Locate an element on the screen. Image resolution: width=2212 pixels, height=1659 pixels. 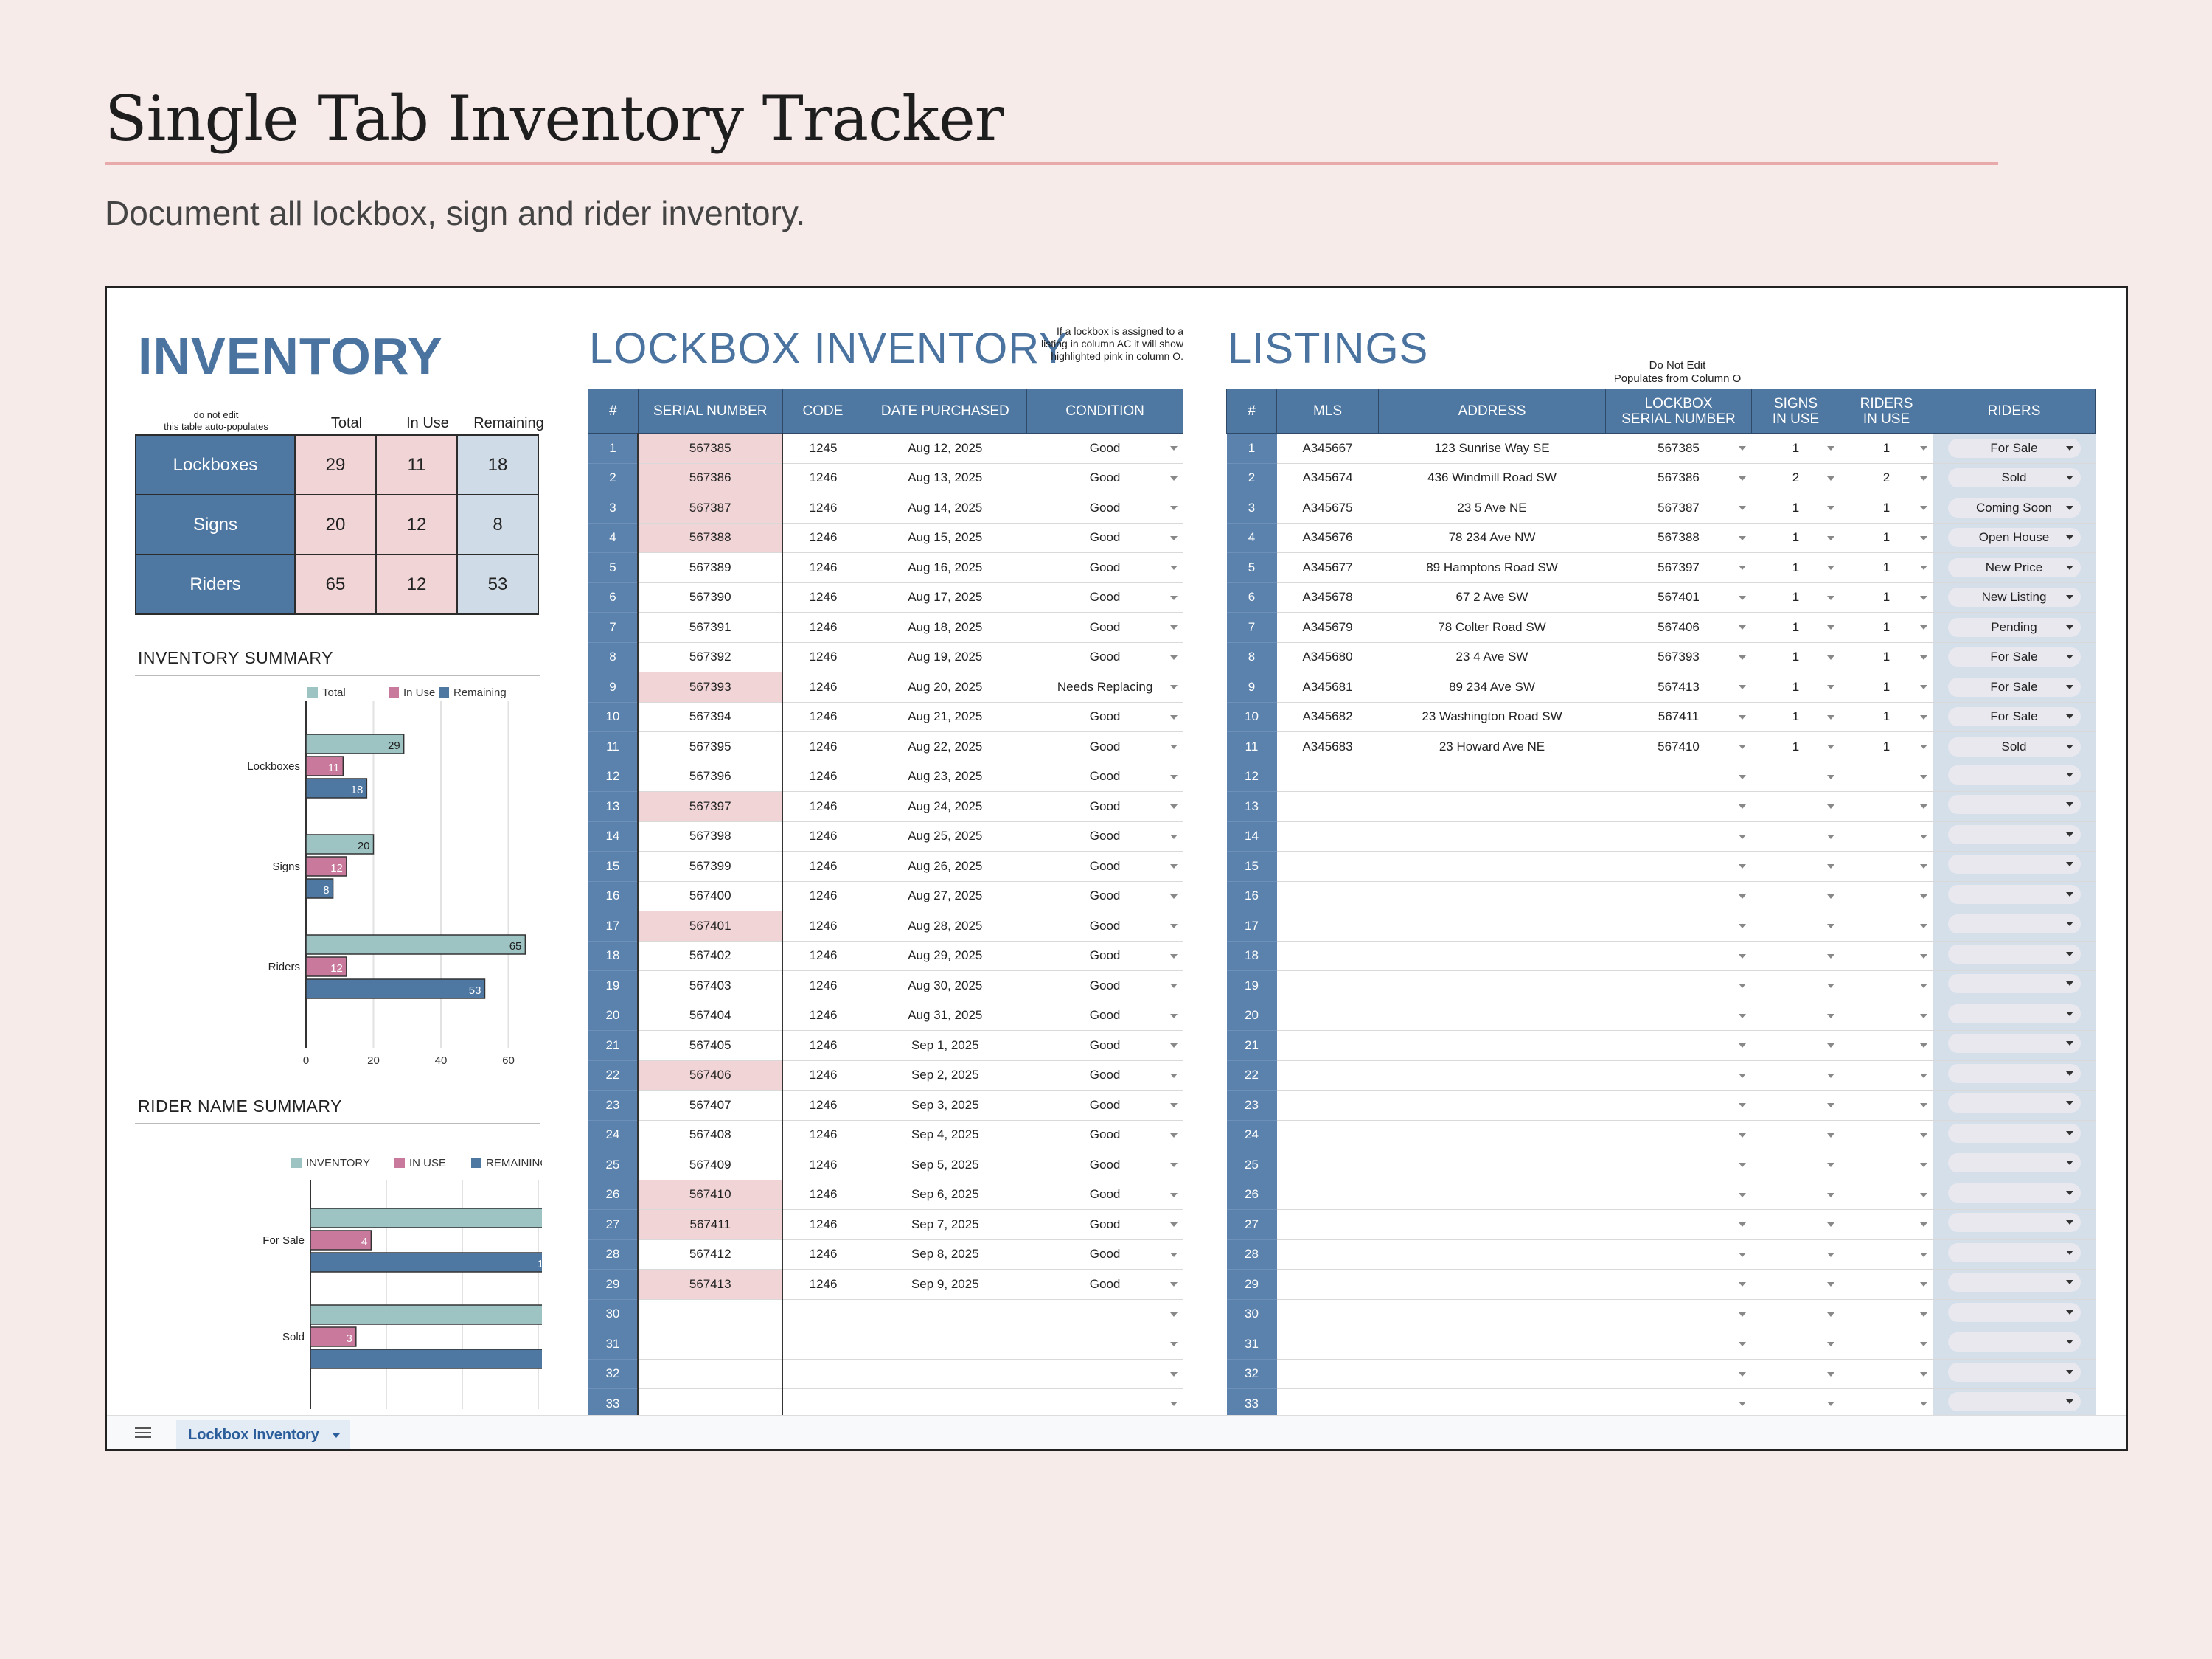
riders-in-use-dropdown: 1 is located at coordinates (1886, 567).